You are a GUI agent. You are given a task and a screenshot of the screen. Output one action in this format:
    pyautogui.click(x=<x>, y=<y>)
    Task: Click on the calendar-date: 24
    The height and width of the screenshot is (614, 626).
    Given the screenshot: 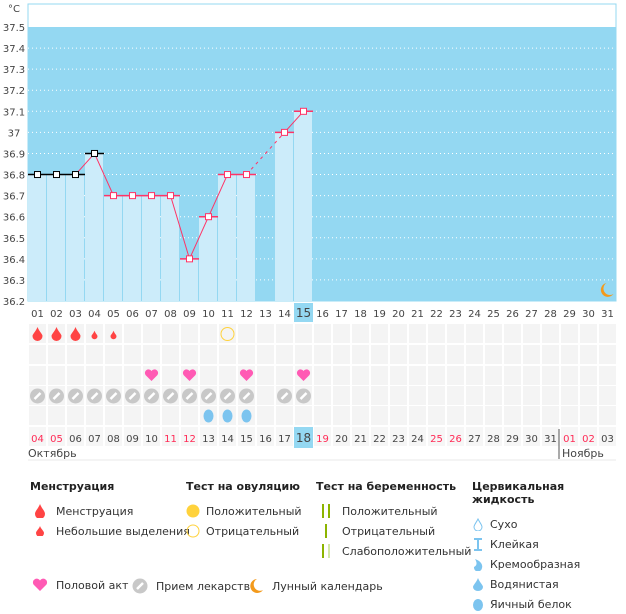 What is the action you would take?
    pyautogui.click(x=417, y=439)
    